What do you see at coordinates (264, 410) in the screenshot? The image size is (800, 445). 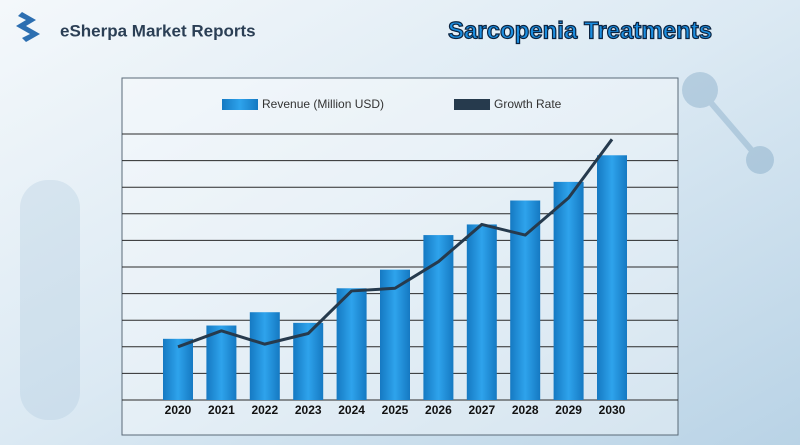 I see `x-tick-label: 2022` at bounding box center [264, 410].